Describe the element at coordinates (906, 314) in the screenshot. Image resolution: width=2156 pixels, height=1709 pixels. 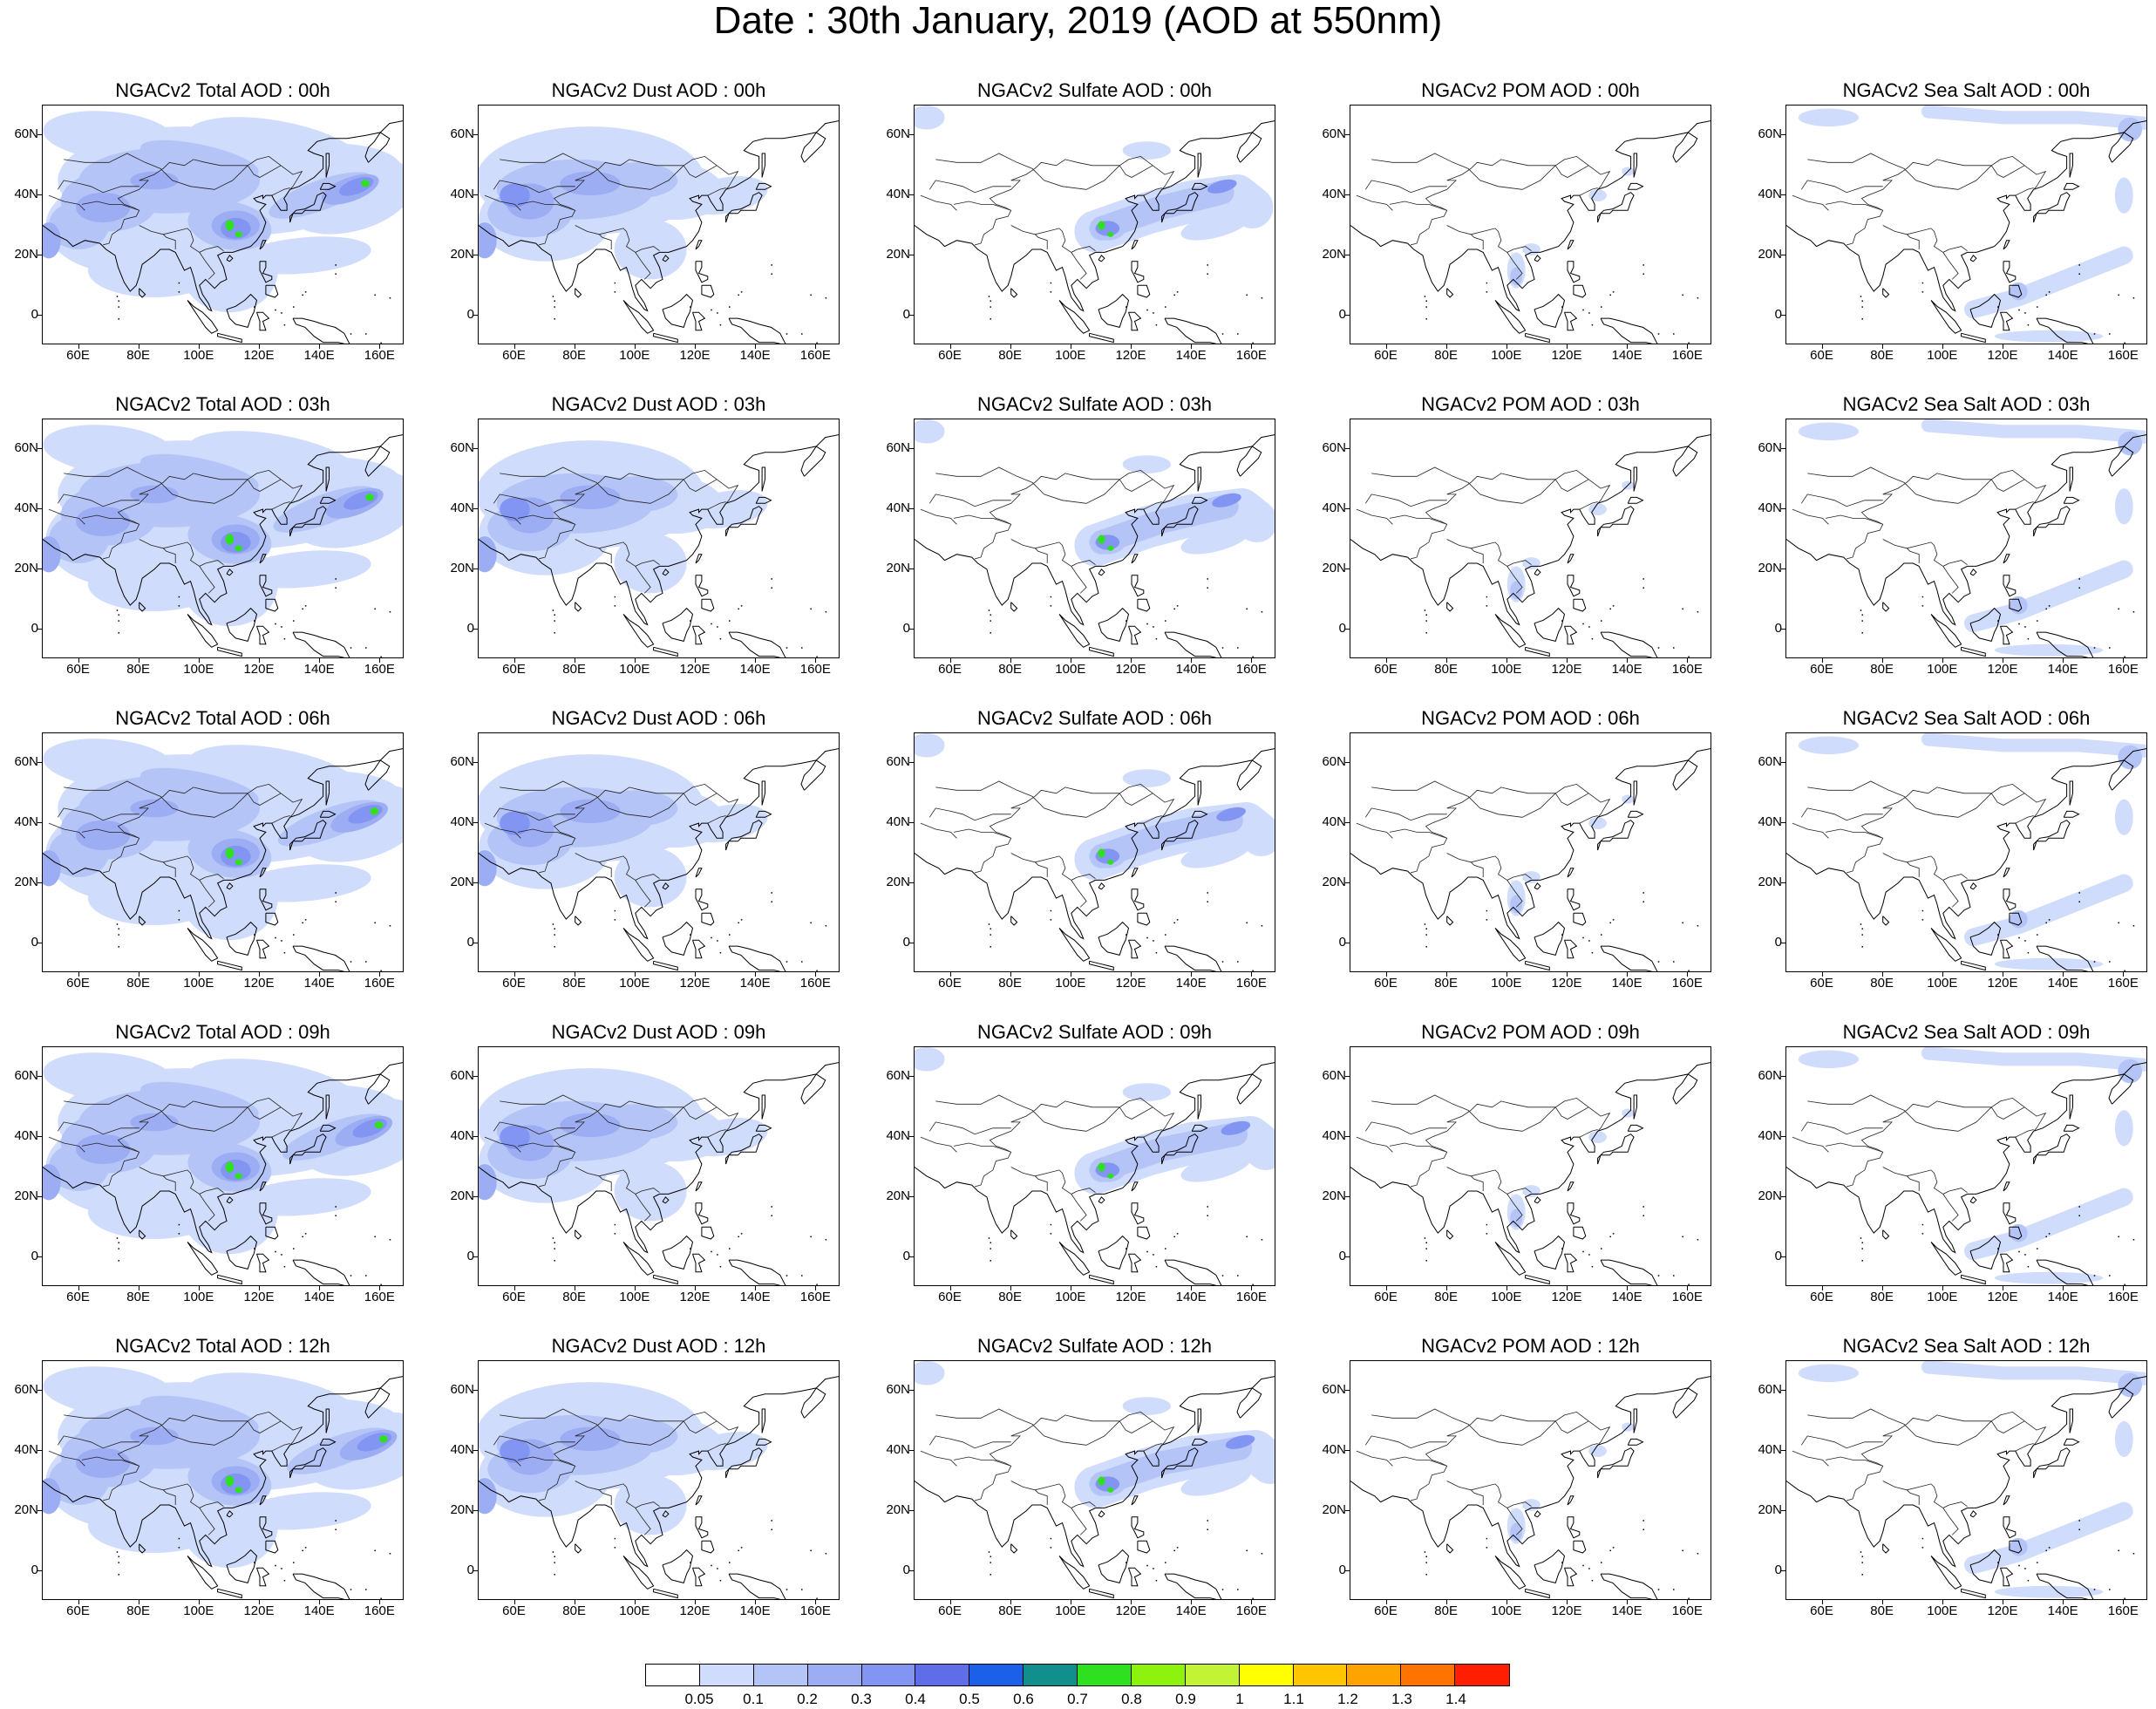
I see `y-tick-label: 0` at that location.